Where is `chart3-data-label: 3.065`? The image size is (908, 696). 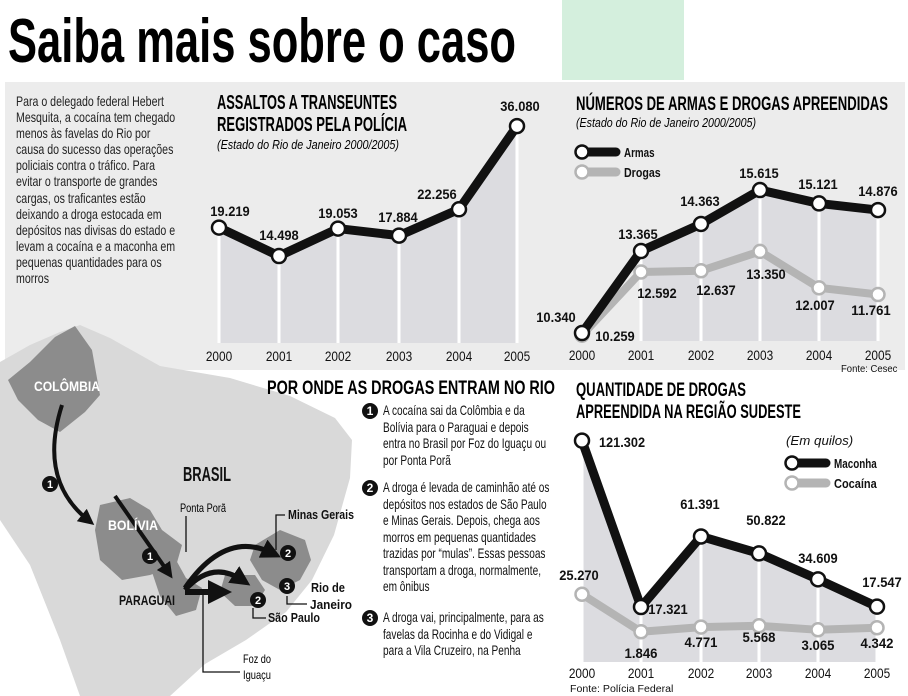
chart3-data-label: 3.065 is located at coordinates (818, 645).